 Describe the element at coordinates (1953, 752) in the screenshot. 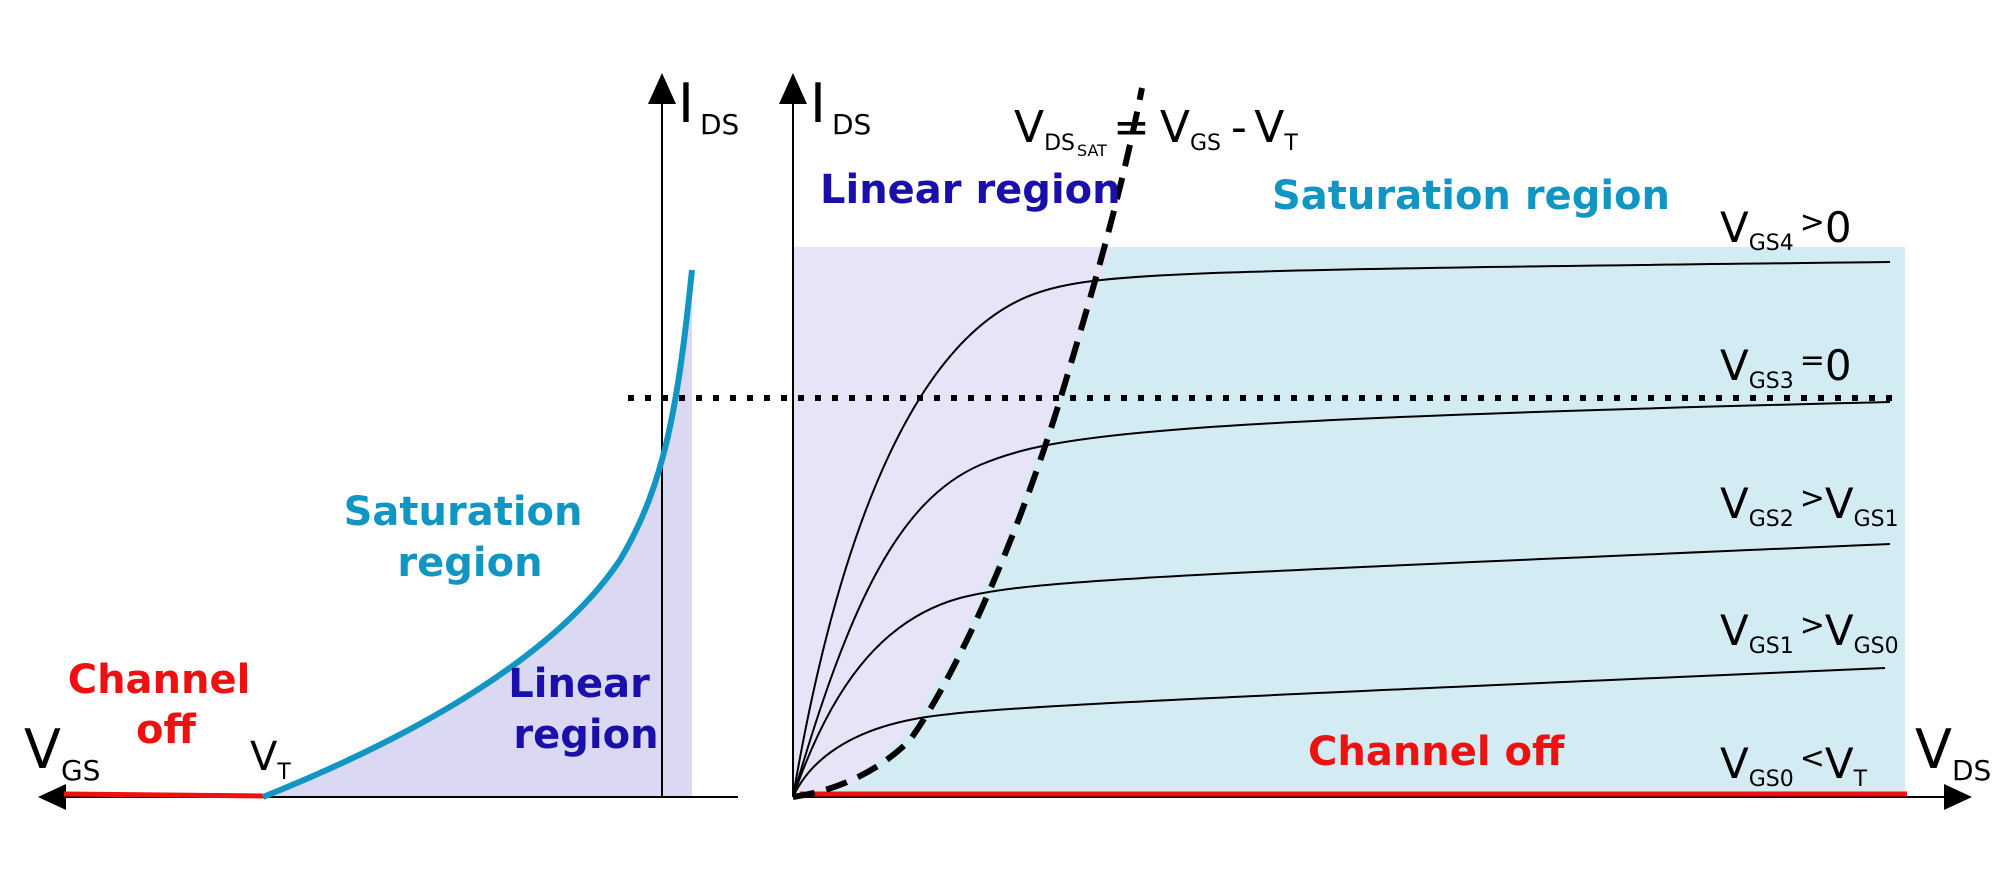

I see `right-x-axis-label: VDS` at that location.